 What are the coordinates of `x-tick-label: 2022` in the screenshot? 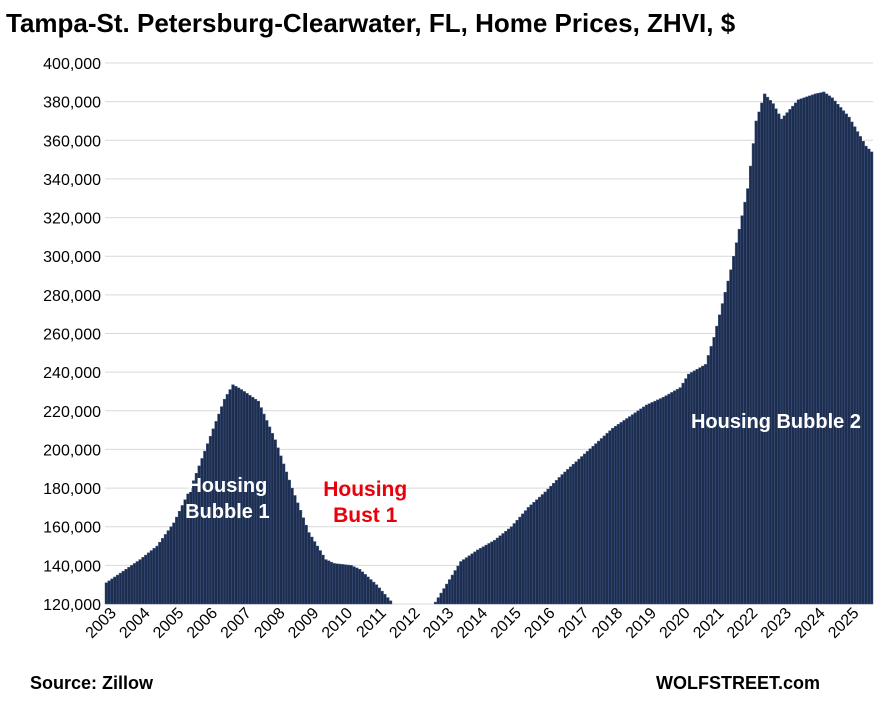 It's located at (742, 623).